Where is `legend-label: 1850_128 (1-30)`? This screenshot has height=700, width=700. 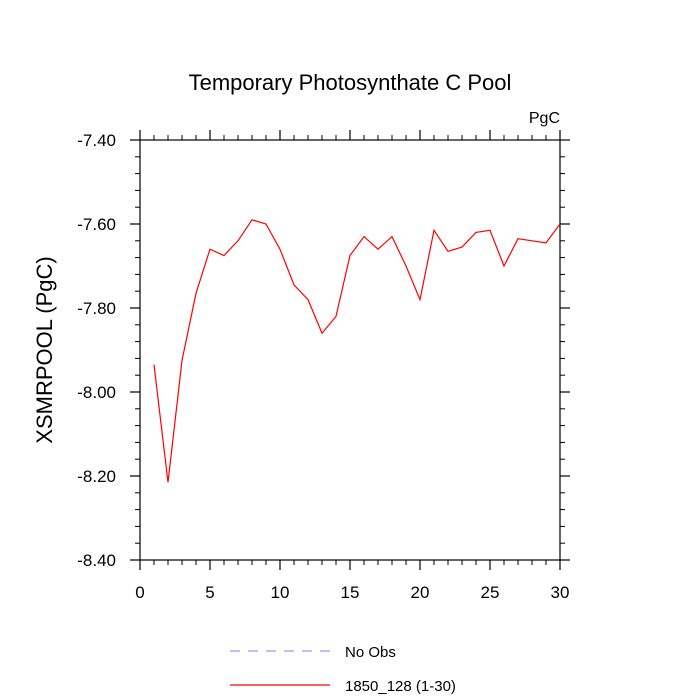 legend-label: 1850_128 (1-30) is located at coordinates (400, 686).